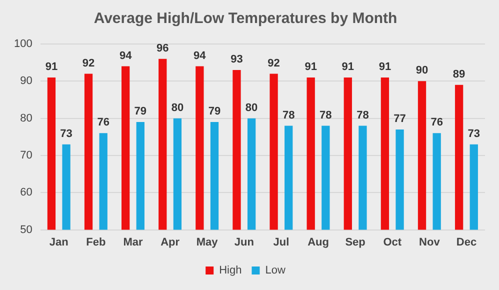 The height and width of the screenshot is (290, 499). Describe the element at coordinates (133, 242) in the screenshot. I see `x-tick-label: Mar` at that location.